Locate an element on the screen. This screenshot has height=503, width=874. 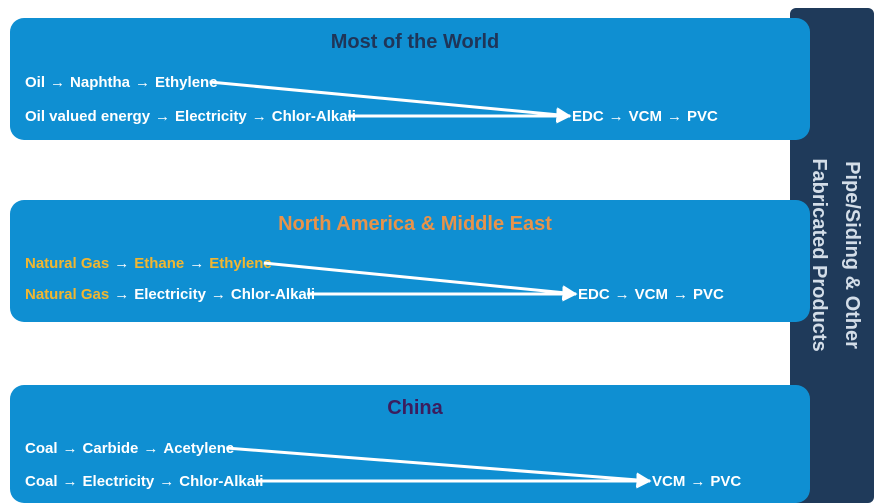
panel-title: China is located at coordinates (415, 408).